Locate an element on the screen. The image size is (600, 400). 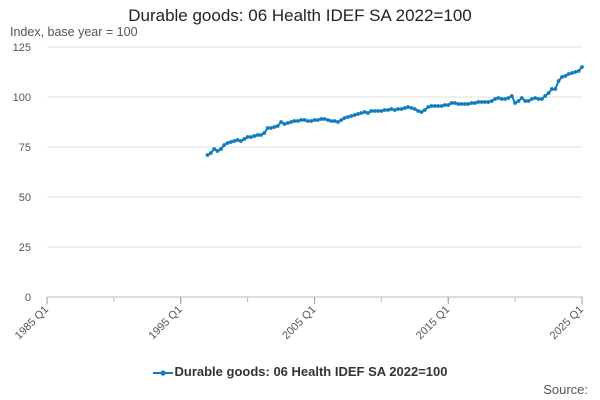
y-tick-label: 100 is located at coordinates (22, 98).